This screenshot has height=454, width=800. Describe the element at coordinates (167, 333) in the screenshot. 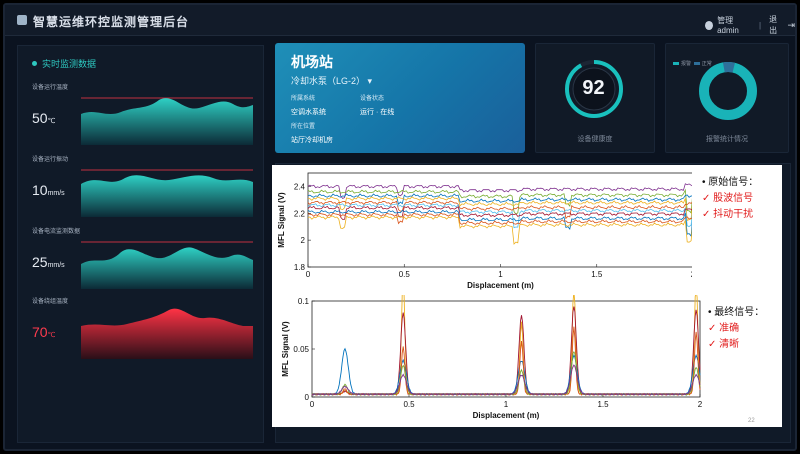

I see `wave-chart-alarm` at that location.